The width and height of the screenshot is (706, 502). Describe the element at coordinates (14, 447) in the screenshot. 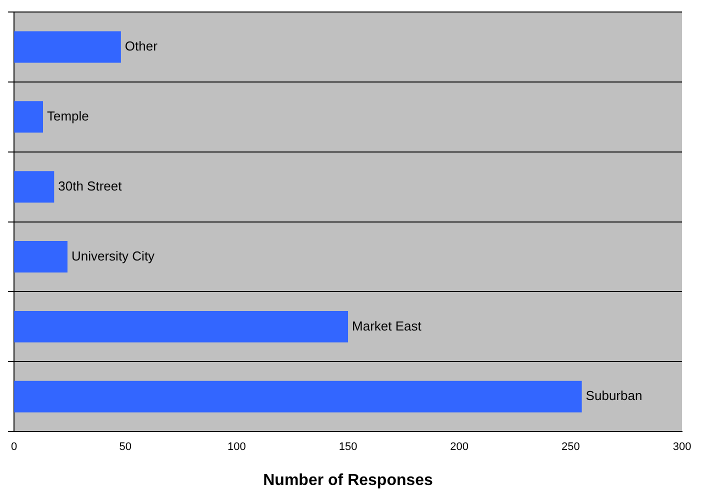

I see `x-tick-label: 0` at that location.